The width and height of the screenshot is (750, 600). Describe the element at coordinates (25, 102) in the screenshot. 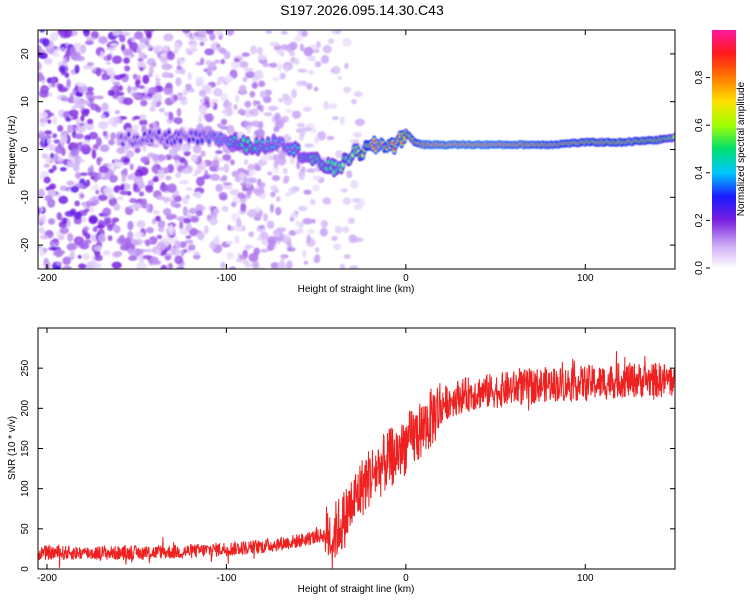

I see `spectrogram-ytick-label: 10` at that location.